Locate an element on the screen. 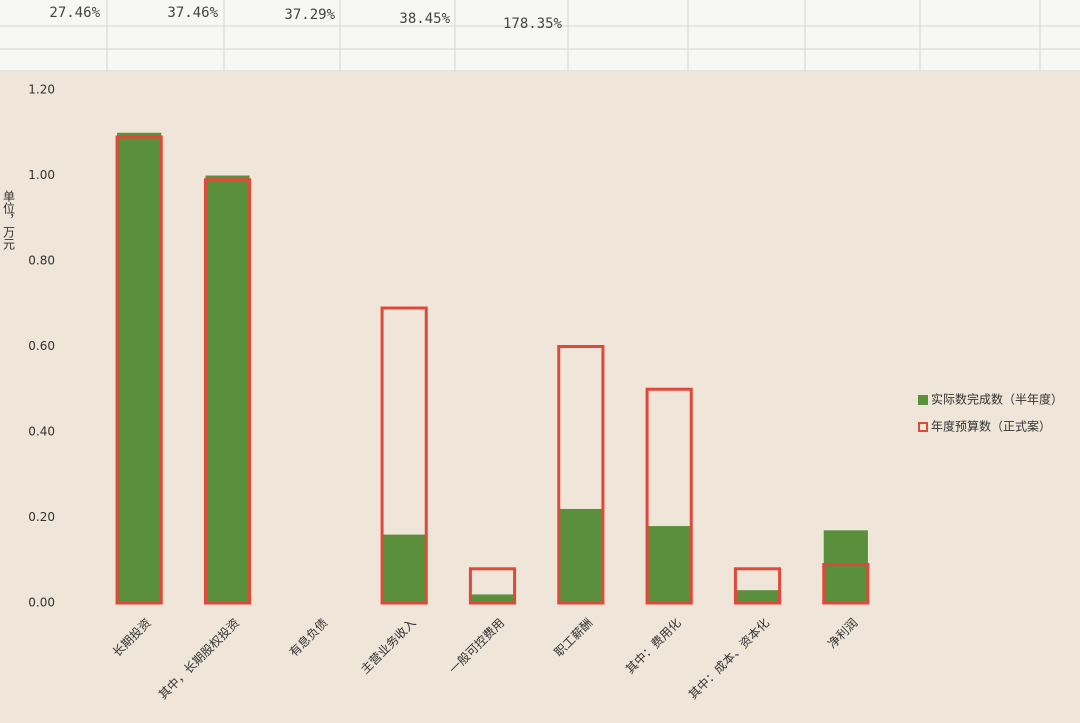  y-tick-label: 1.20 is located at coordinates (41, 90).